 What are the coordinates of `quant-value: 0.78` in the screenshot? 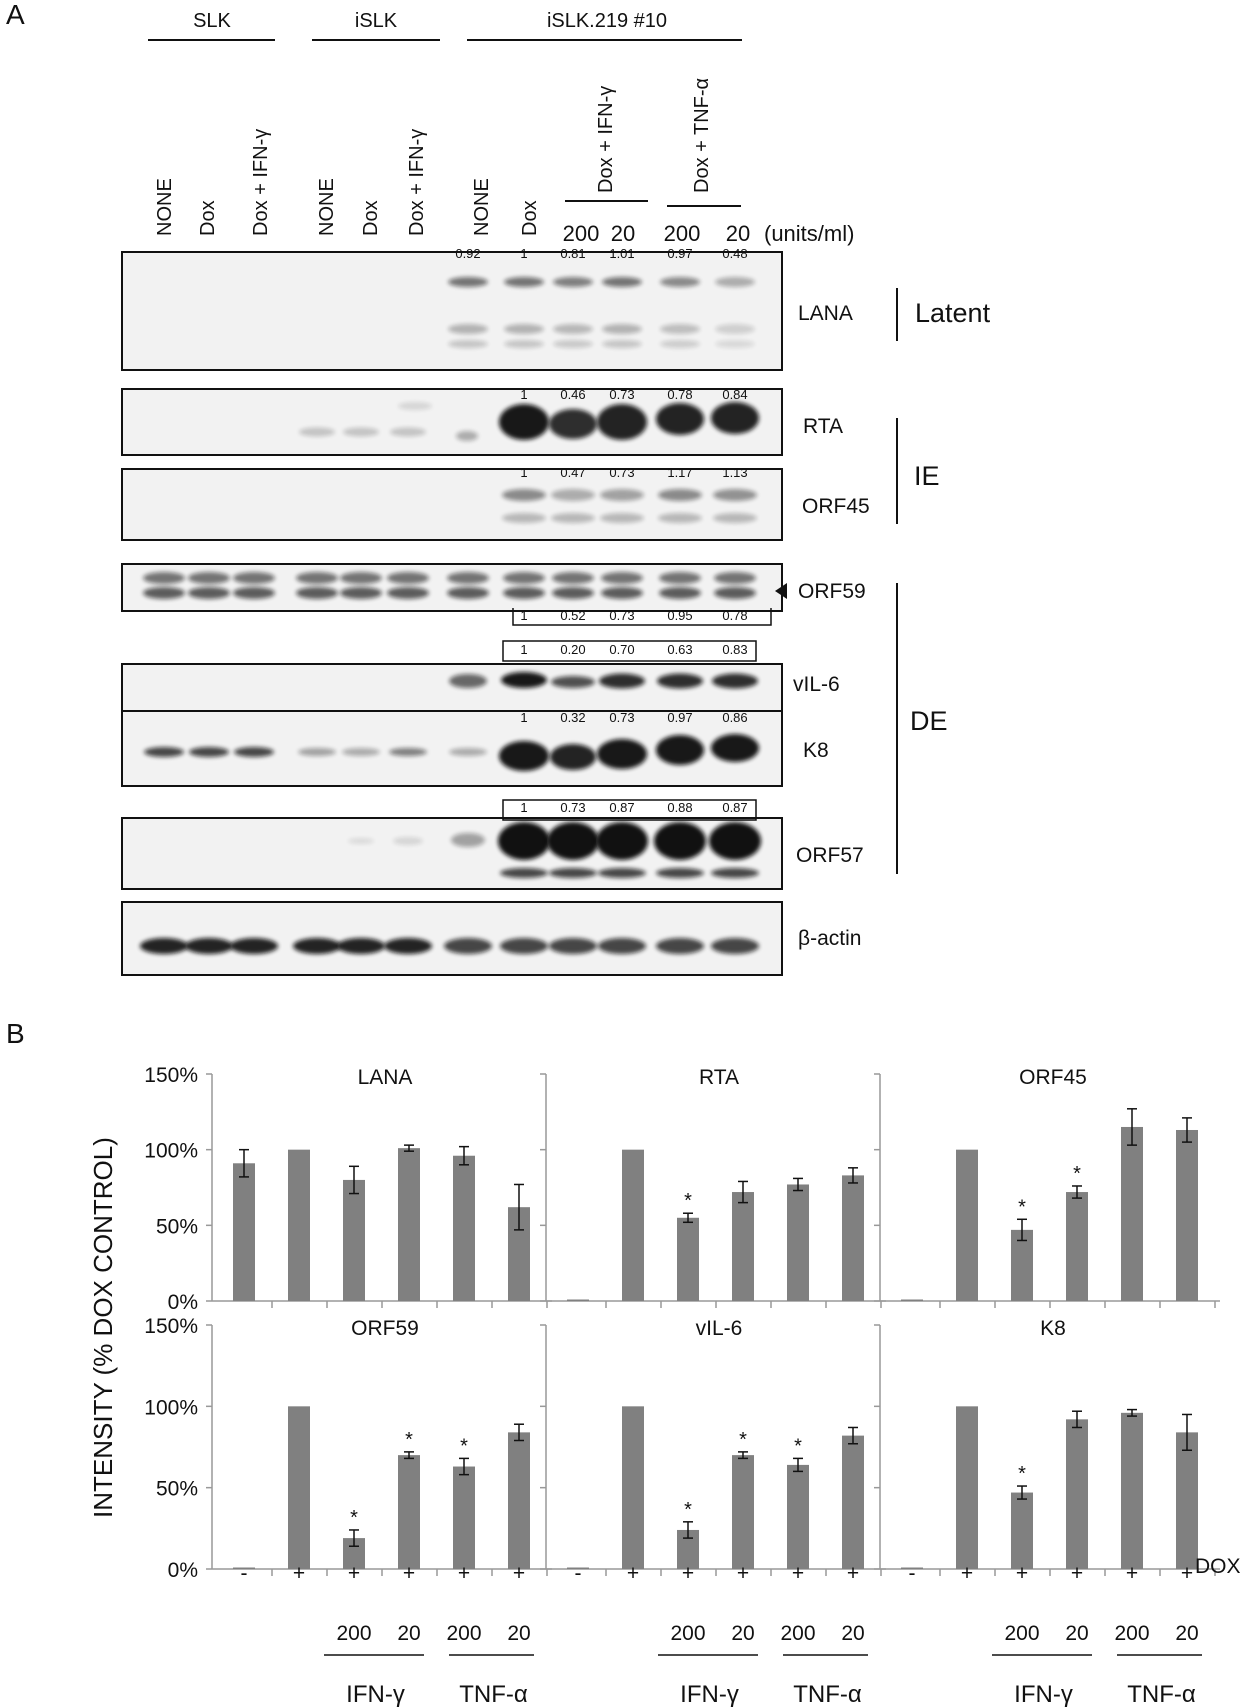 It's located at (734, 615).